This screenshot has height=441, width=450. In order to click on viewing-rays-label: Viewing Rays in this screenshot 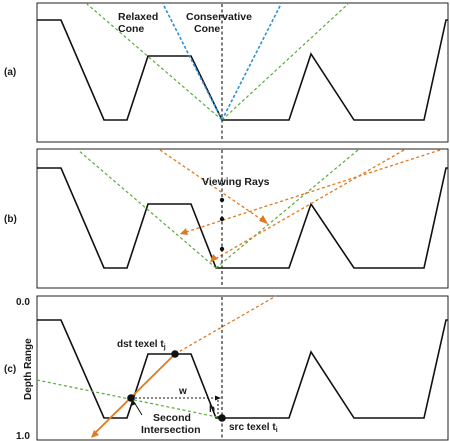, I will do `click(236, 182)`.